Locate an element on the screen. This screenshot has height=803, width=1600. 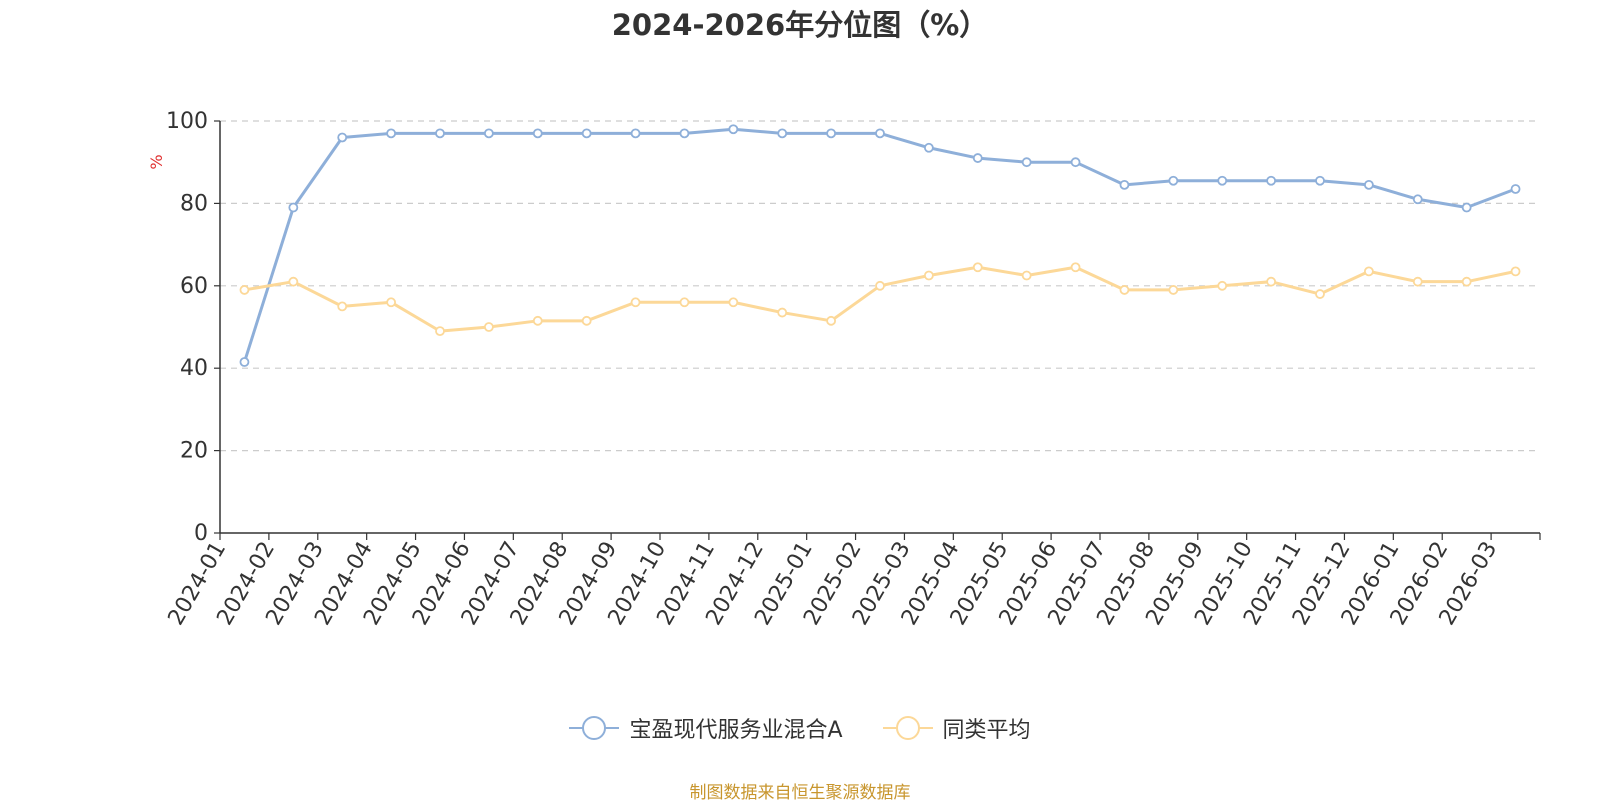
legend-label: 宝盈现代服务业混合A is located at coordinates (736, 730).